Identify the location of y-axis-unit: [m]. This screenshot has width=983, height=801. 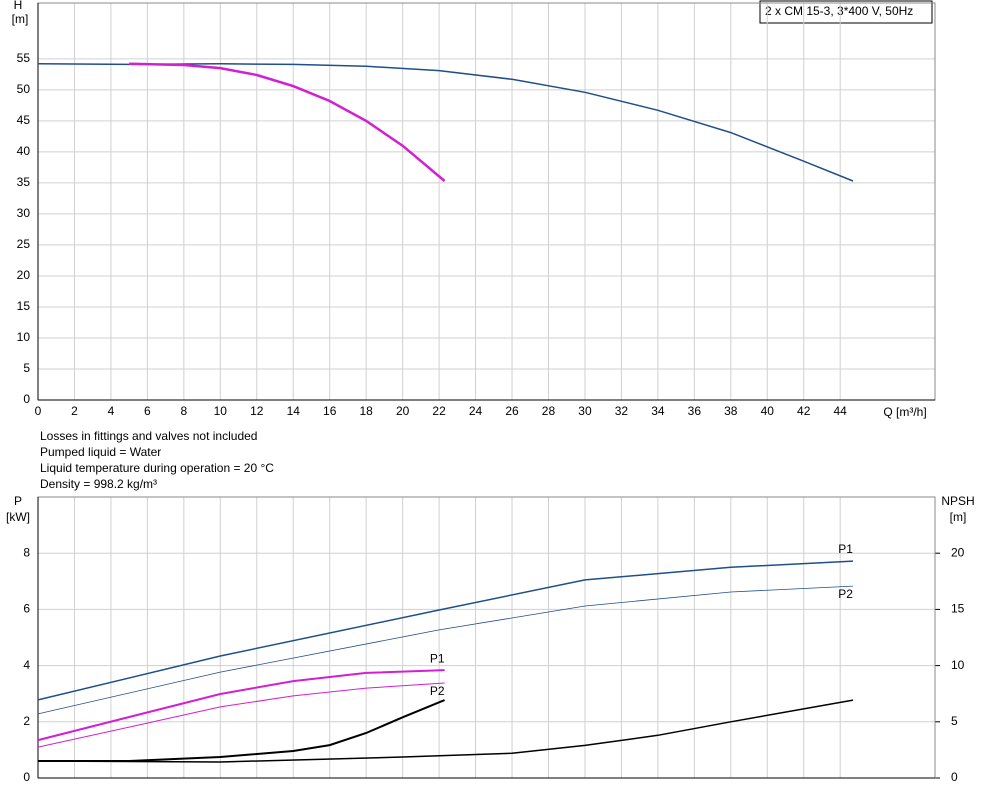
(20, 19).